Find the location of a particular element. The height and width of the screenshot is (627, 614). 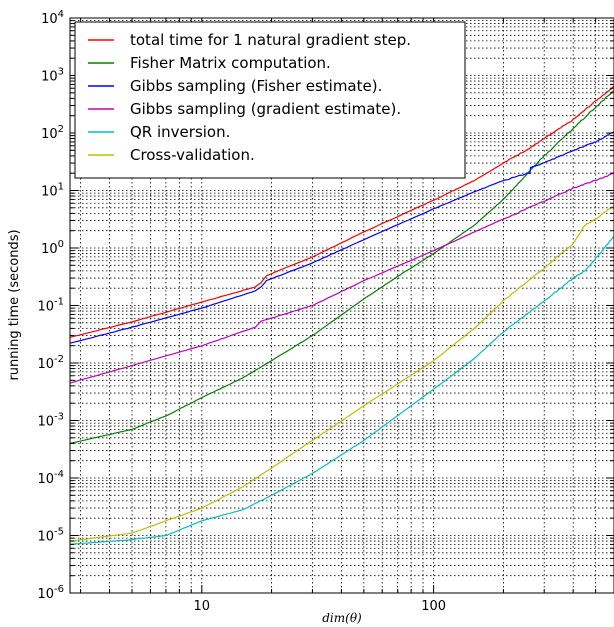

x-tick-label: 100 is located at coordinates (433, 606).